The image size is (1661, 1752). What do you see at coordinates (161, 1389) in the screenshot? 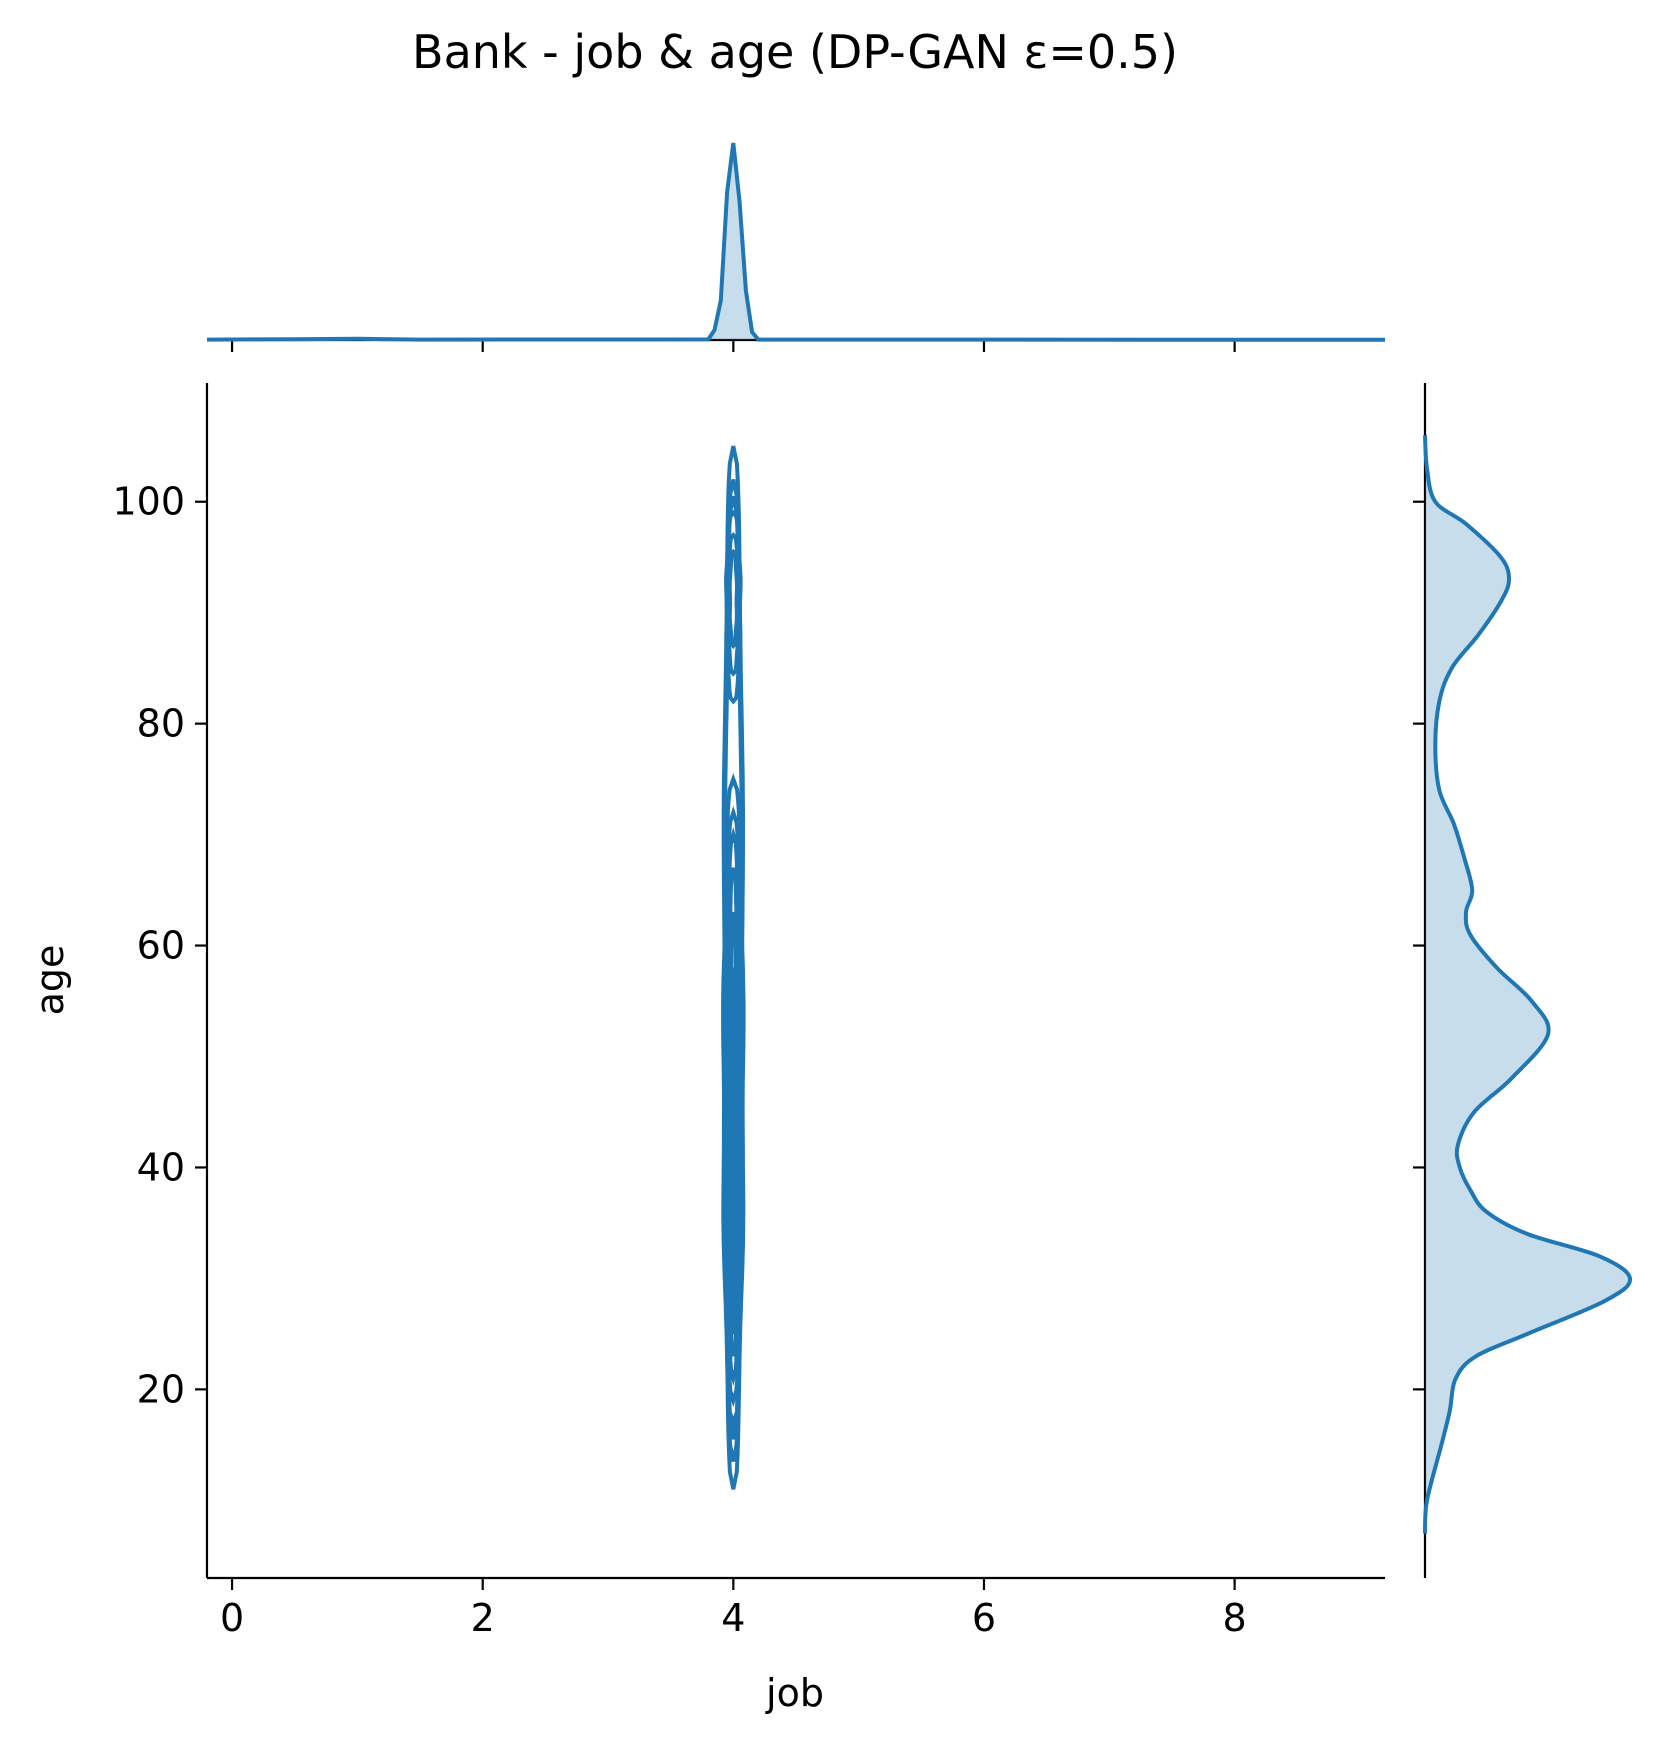
I see `y-tick-label: 20` at bounding box center [161, 1389].